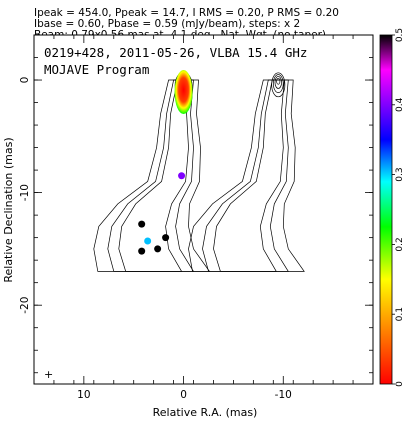  Describe the element at coordinates (25, 305) in the screenshot. I see `y-tick-label: -20` at that location.